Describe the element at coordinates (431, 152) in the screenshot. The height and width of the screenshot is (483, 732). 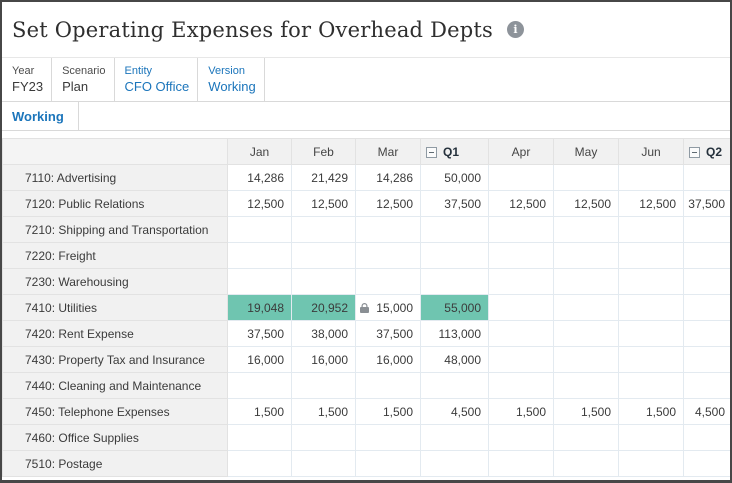
I see `collapse-icon` at that location.